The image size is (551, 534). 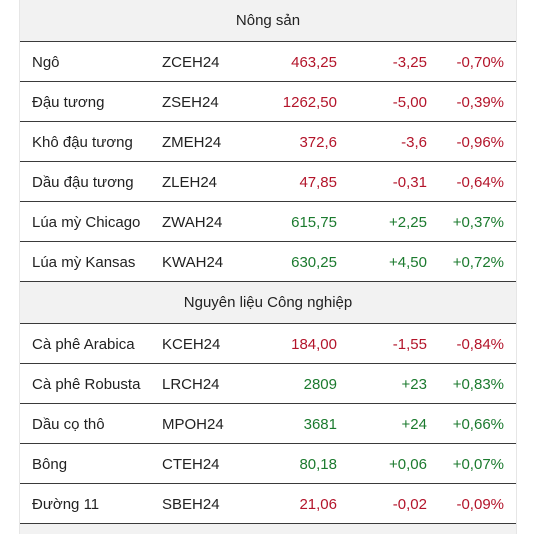 What do you see at coordinates (86, 384) in the screenshot?
I see `commodity-name: Cà phê Robusta` at bounding box center [86, 384].